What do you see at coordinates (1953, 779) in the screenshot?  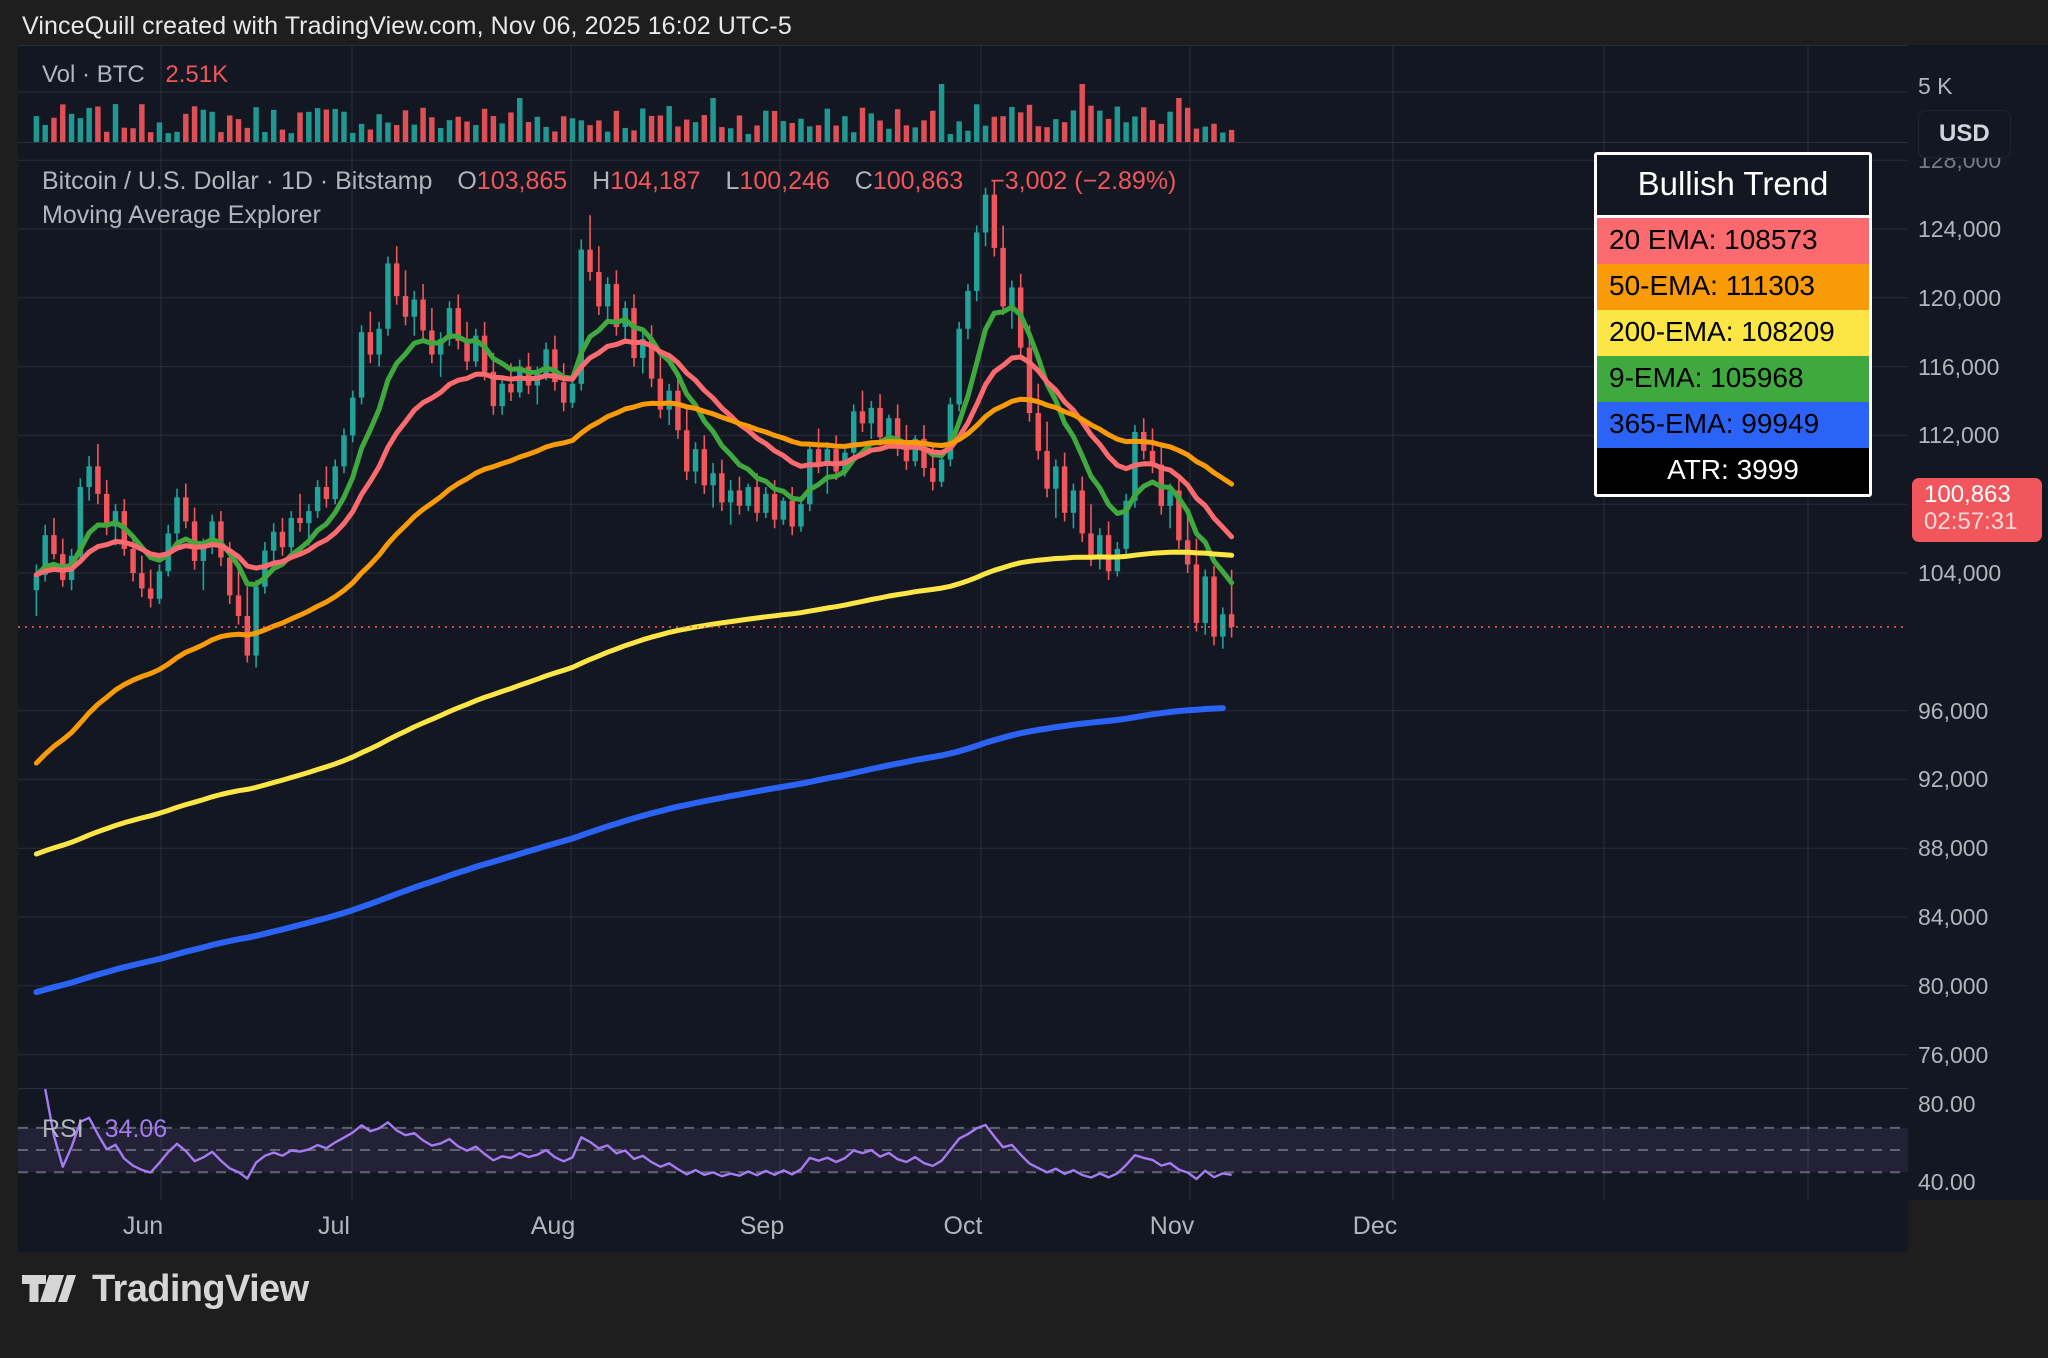 I see `price-tick-92000: 92,000` at bounding box center [1953, 779].